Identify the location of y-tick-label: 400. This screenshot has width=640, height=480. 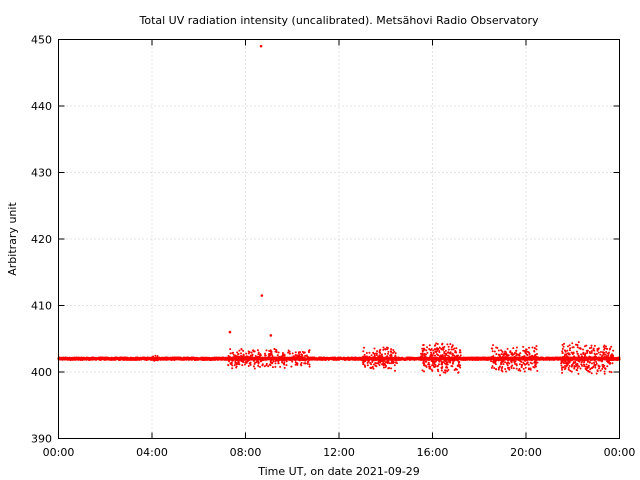
(41, 372).